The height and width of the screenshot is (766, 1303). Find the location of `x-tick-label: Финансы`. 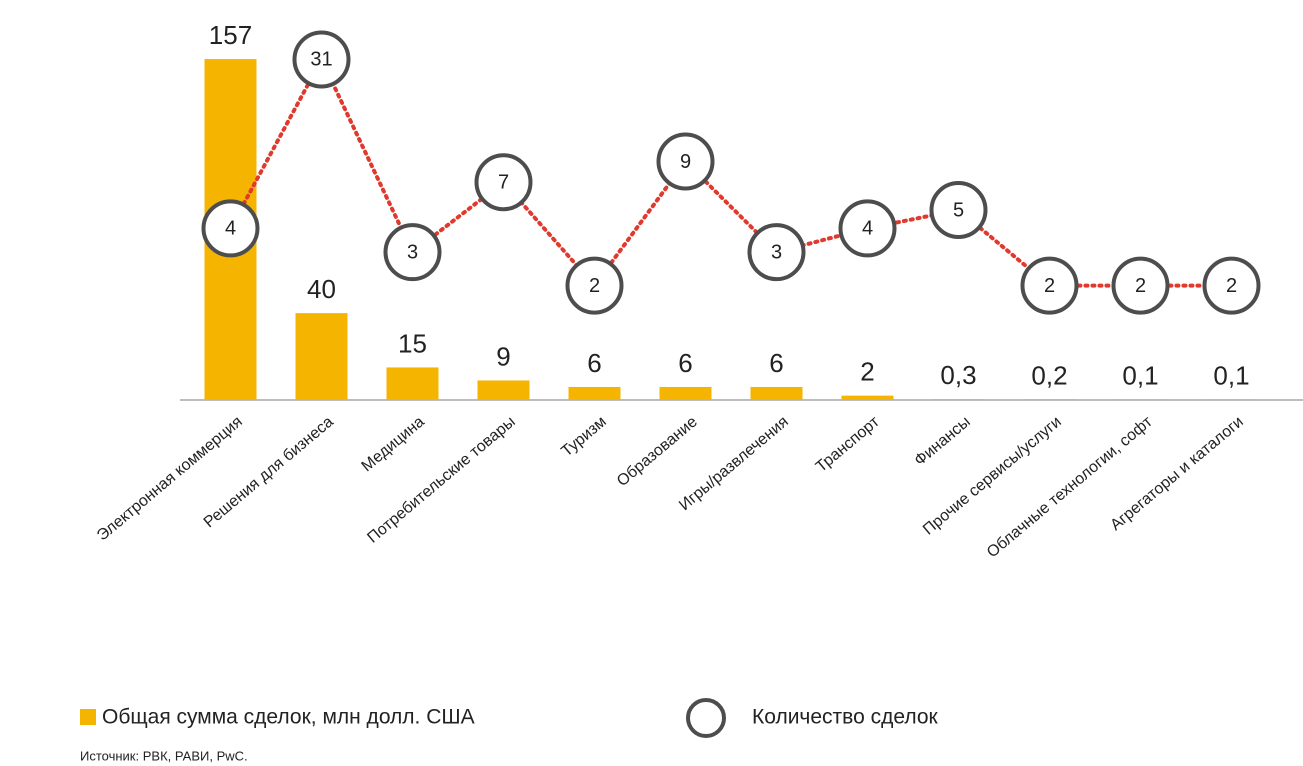

x-tick-label: Финансы is located at coordinates (942, 441).